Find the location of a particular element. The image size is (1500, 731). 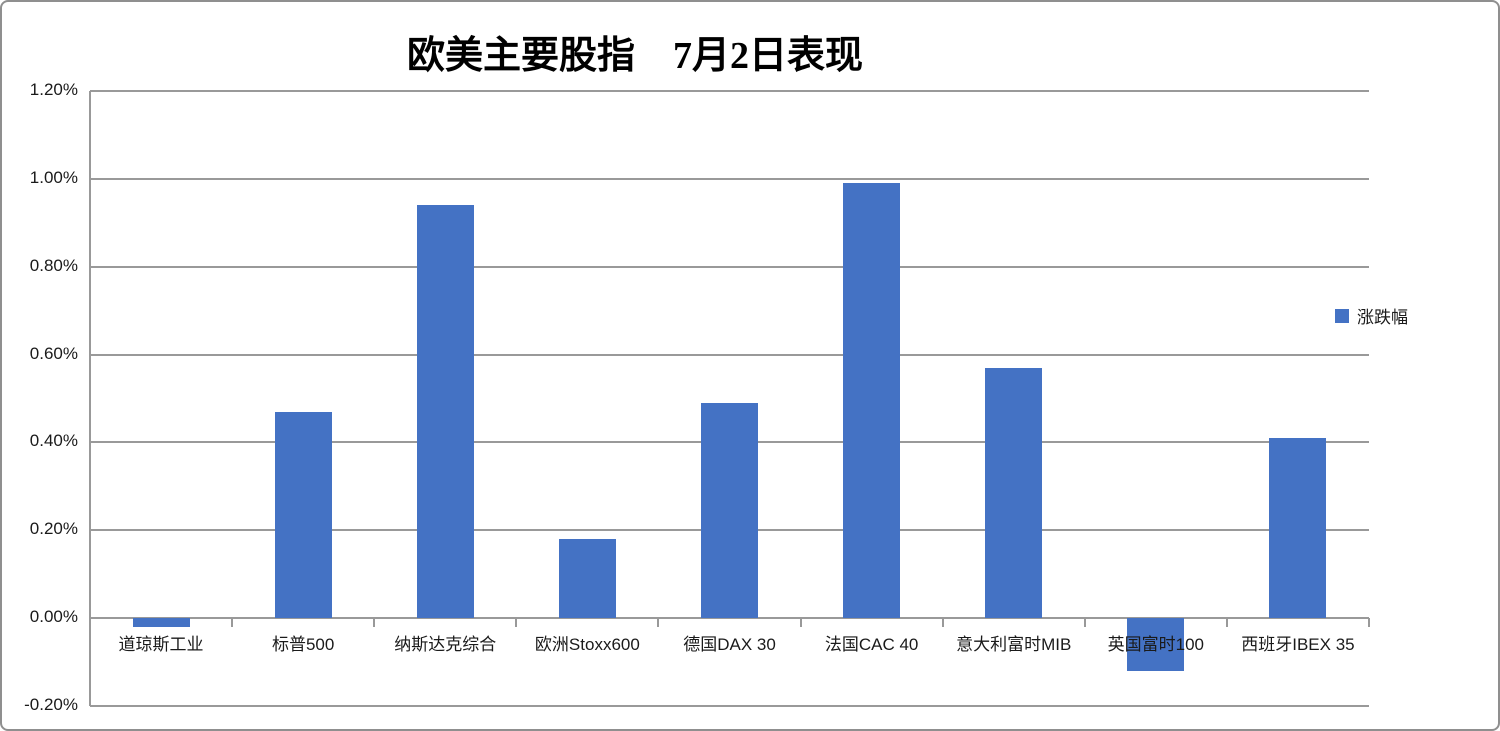

x-axis-category-label: 英国富时100 is located at coordinates (1156, 645).